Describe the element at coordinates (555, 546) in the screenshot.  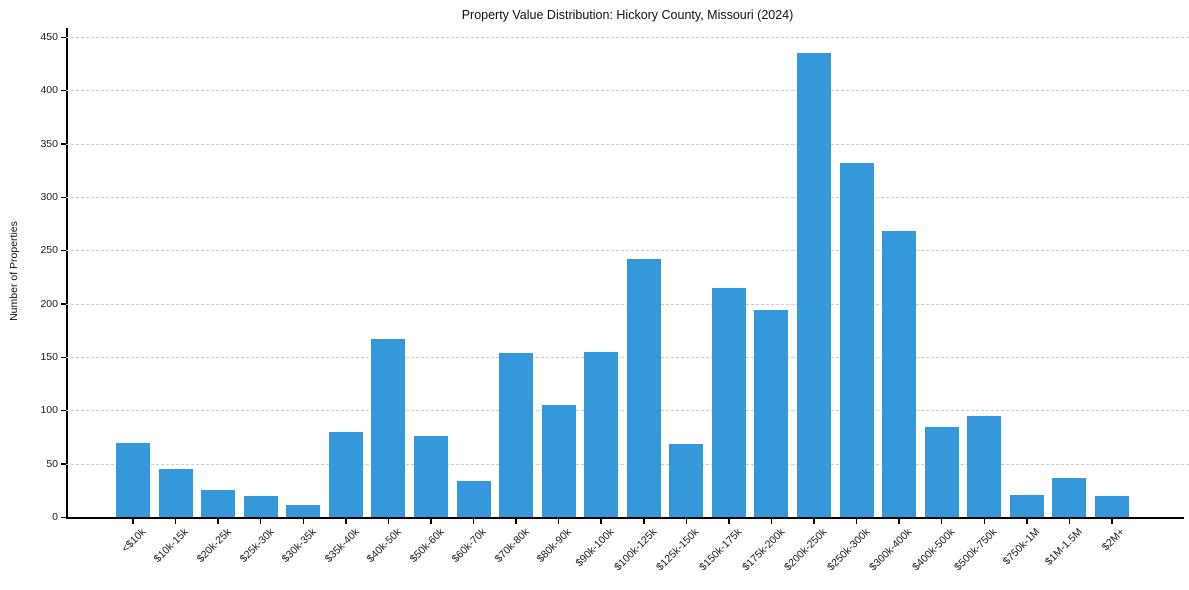
I see `x-tick-label: $80k-90k` at that location.